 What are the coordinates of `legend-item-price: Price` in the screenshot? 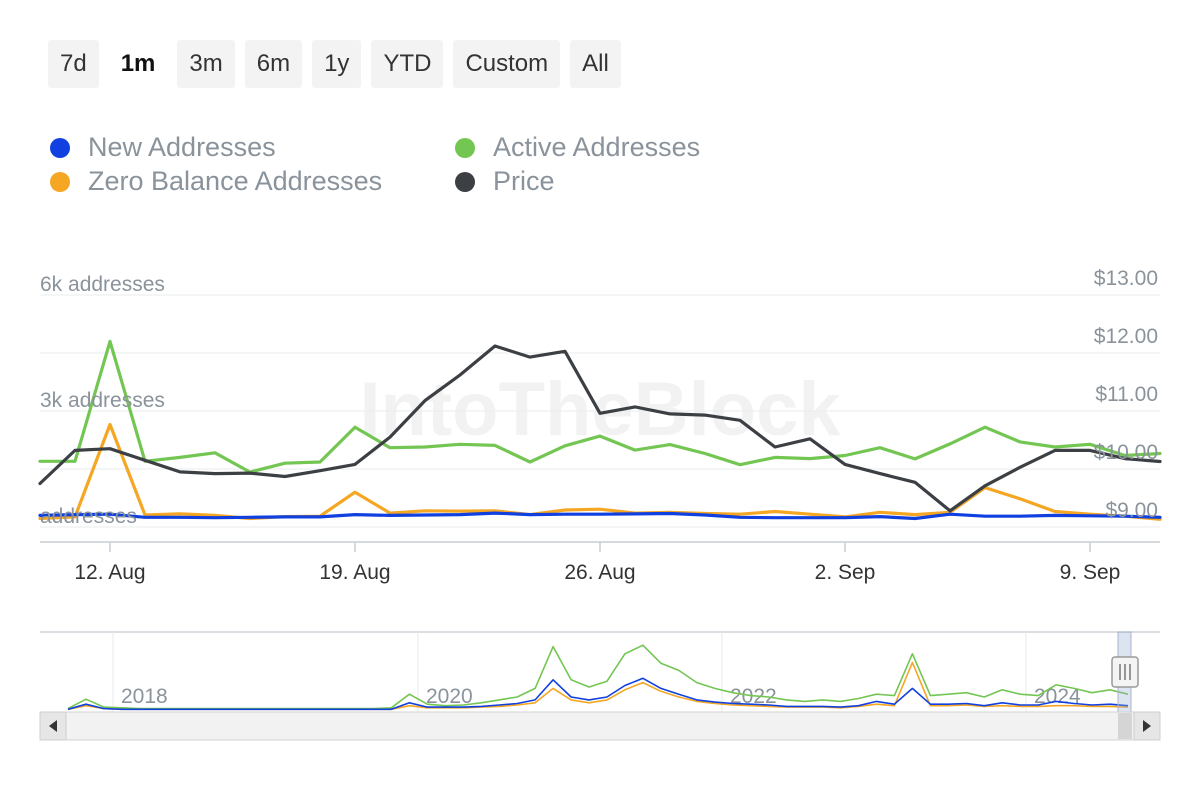 It's located at (505, 181).